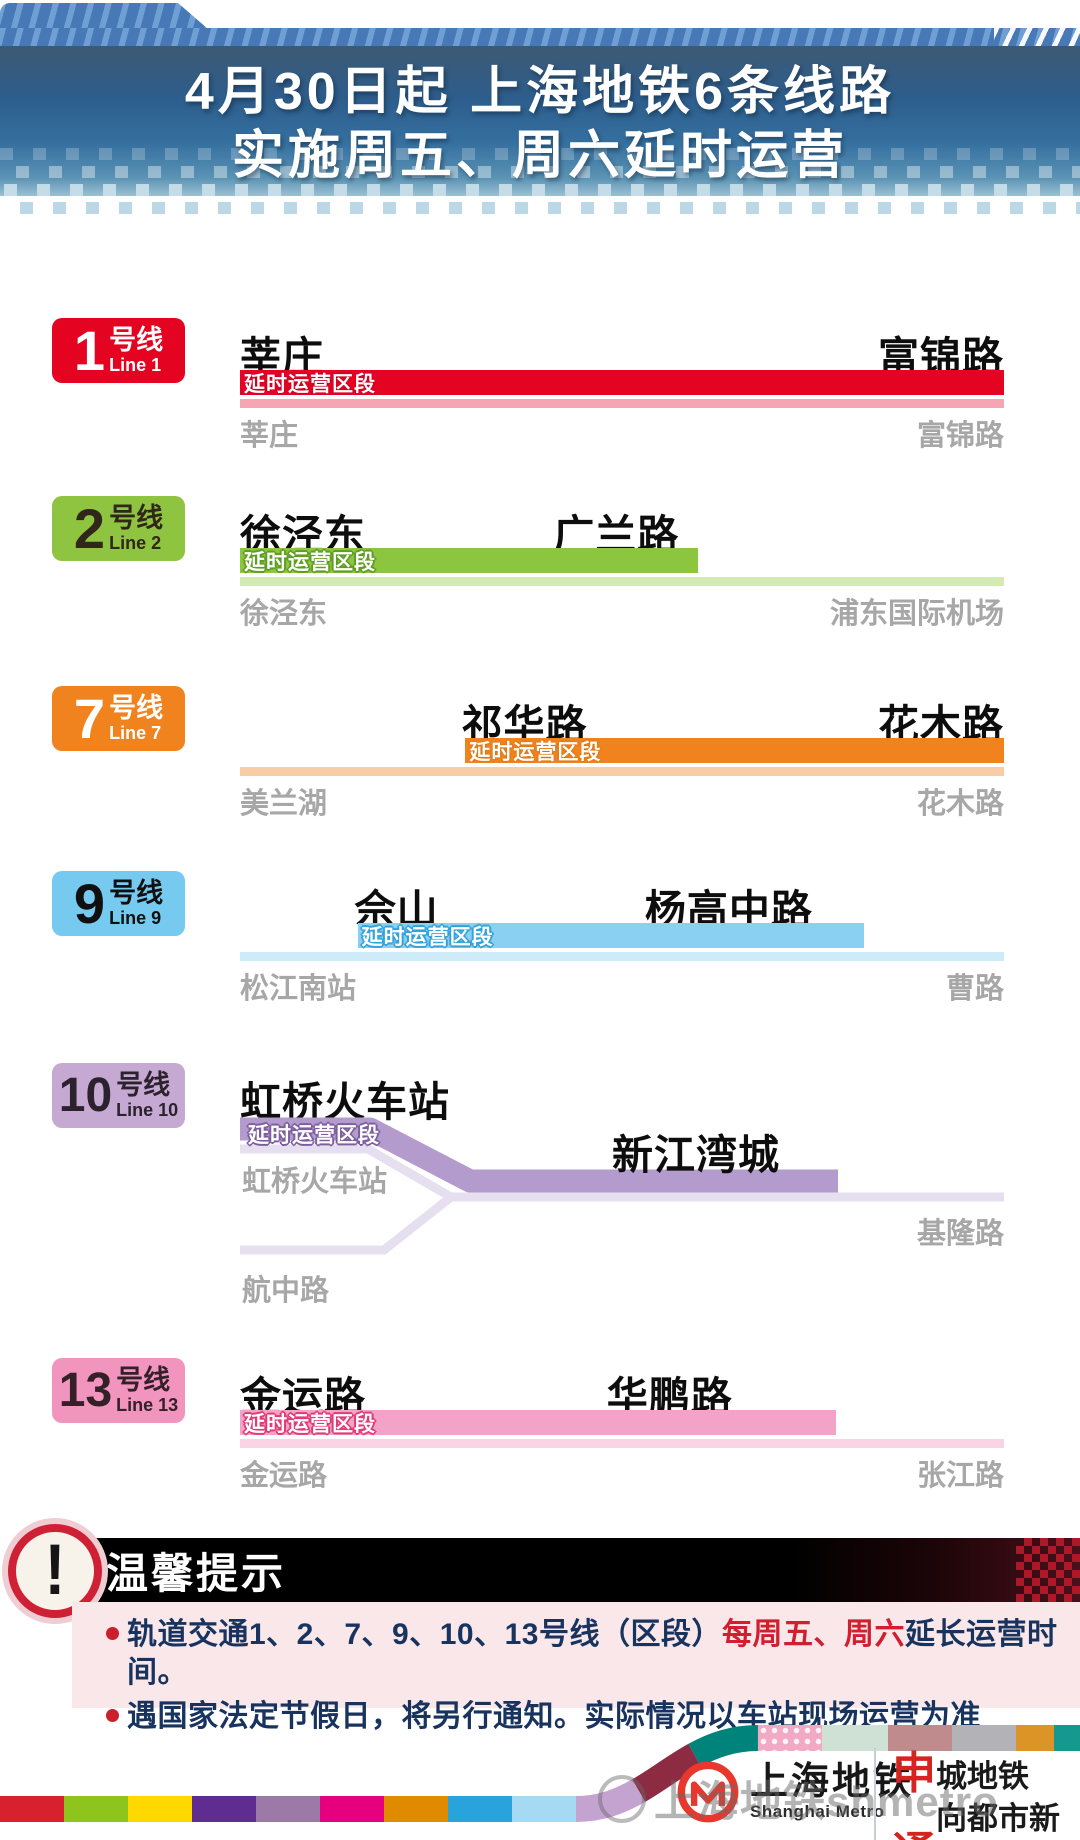 This screenshot has height=1840, width=1080. I want to click on tips-header-bar: 温馨提示, so click(560, 1570).